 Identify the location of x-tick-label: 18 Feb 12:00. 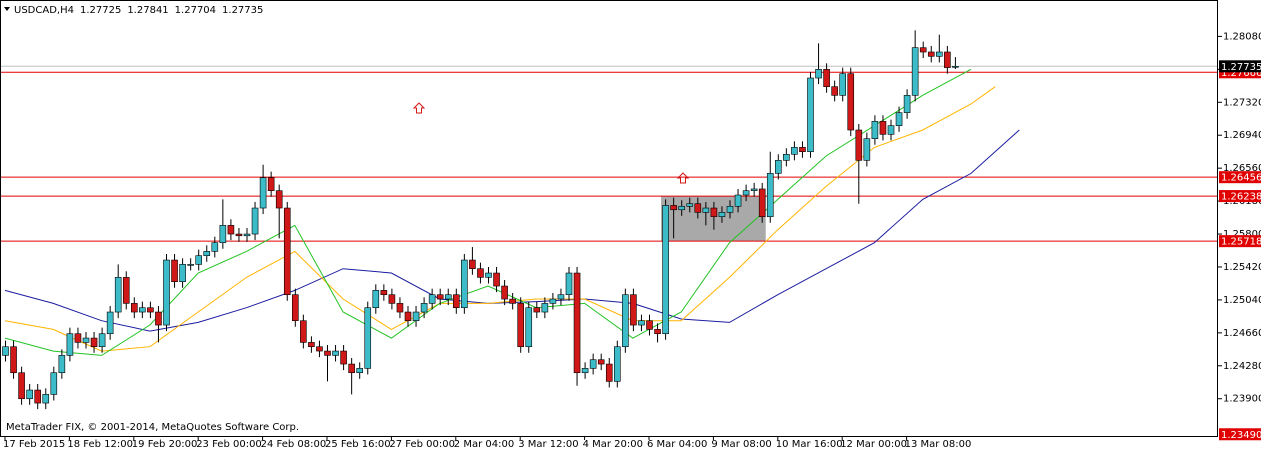
(100, 444).